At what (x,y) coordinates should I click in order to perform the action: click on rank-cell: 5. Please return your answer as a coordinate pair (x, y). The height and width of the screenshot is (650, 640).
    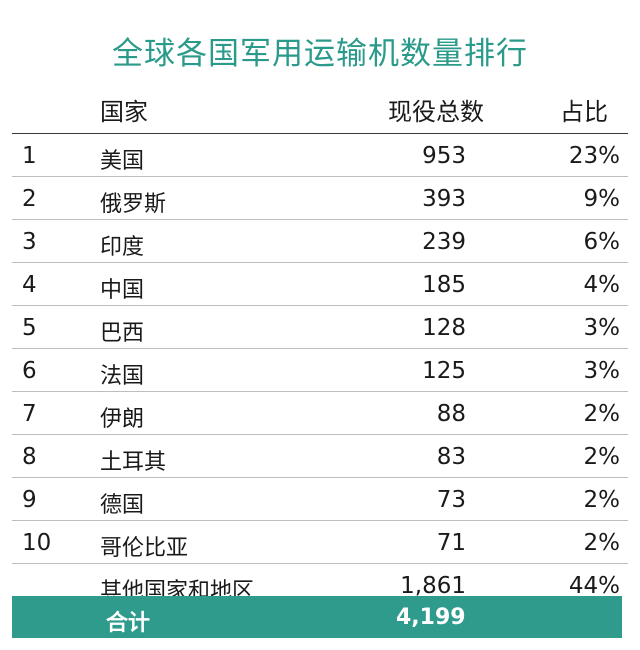
    Looking at the image, I should click on (29, 328).